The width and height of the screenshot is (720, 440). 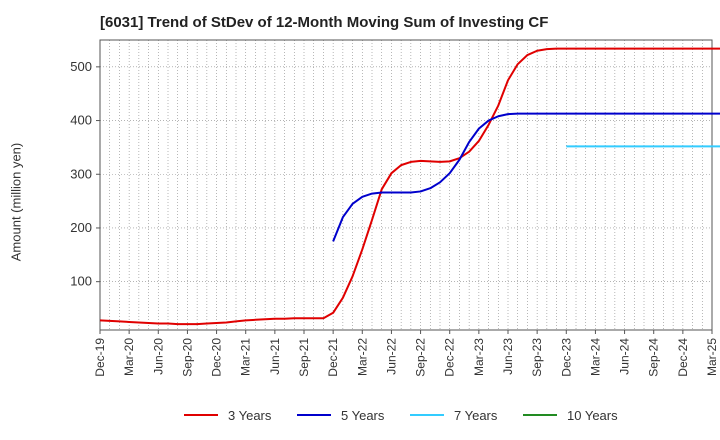 What do you see at coordinates (595, 357) in the screenshot?
I see `x-tick-label: Mar-24` at bounding box center [595, 357].